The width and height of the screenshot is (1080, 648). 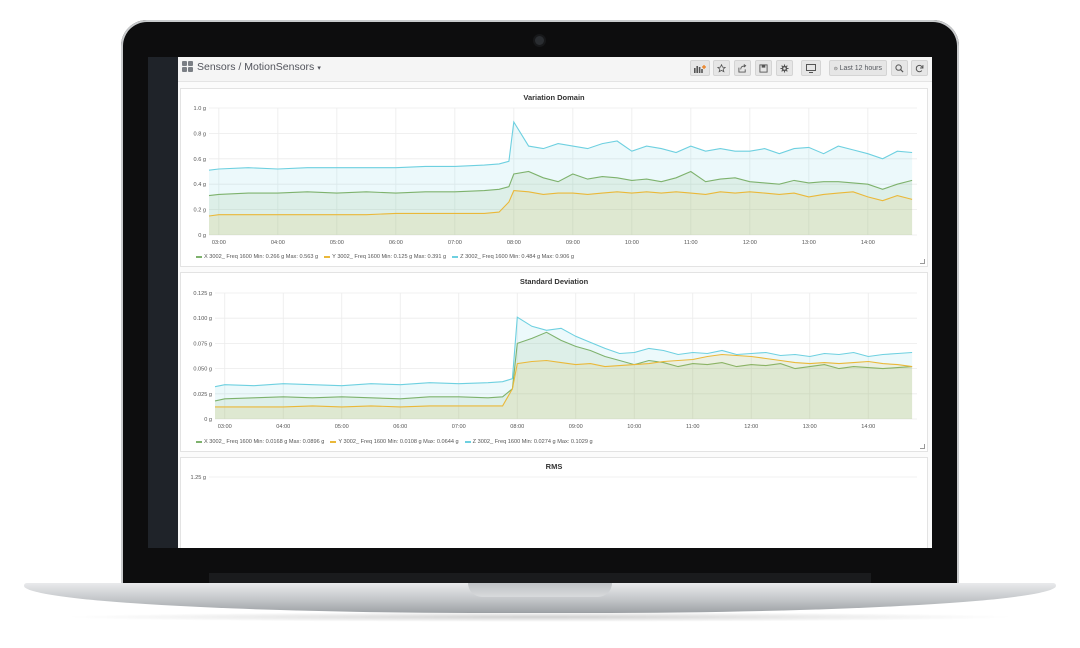 What do you see at coordinates (540, 579) in the screenshot?
I see `laptop-hinge` at bounding box center [540, 579].